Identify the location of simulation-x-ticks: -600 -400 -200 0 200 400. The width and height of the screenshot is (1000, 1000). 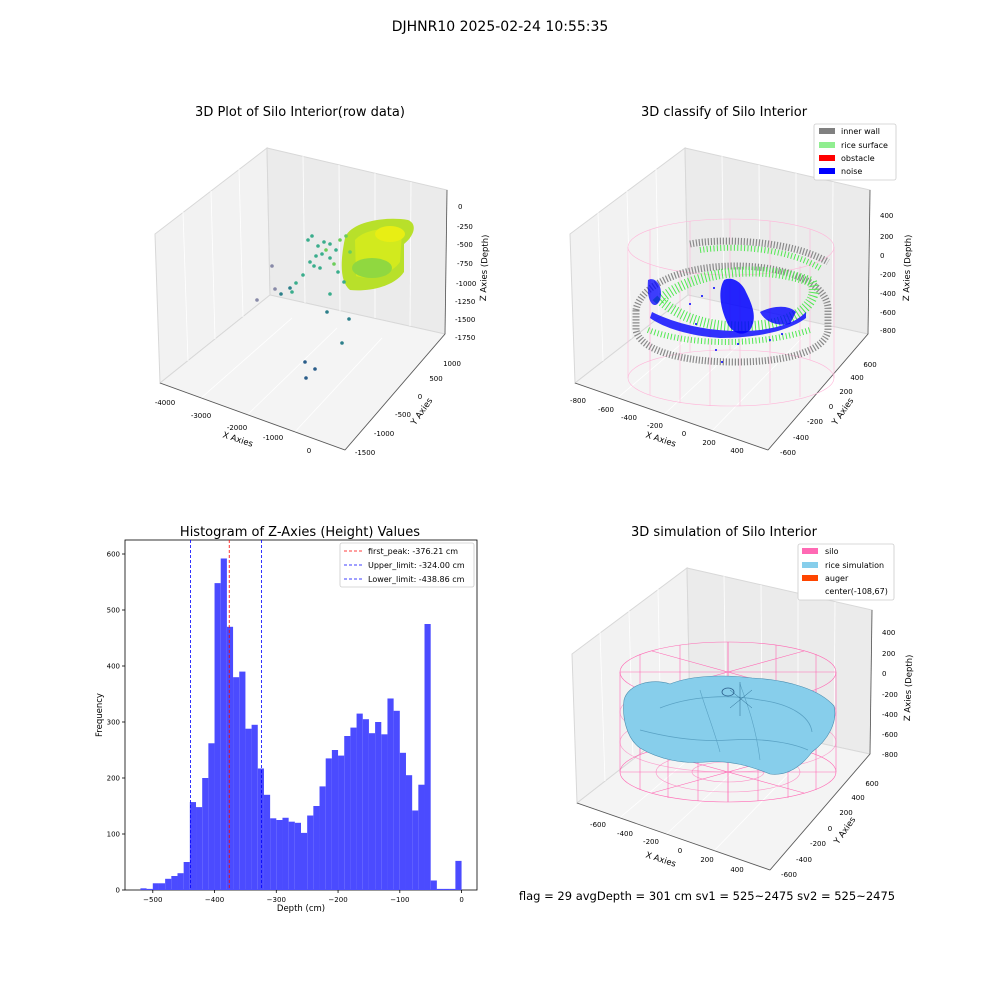
(667, 847).